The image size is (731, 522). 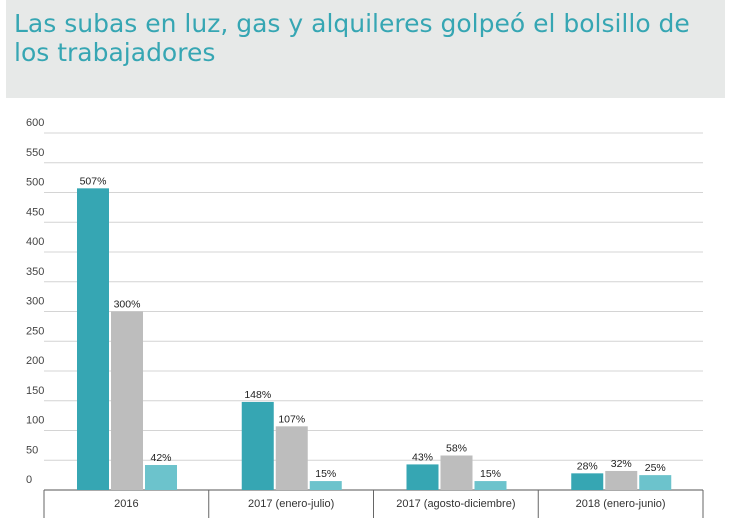 What do you see at coordinates (35, 153) in the screenshot?
I see `y-tick-label: 550` at bounding box center [35, 153].